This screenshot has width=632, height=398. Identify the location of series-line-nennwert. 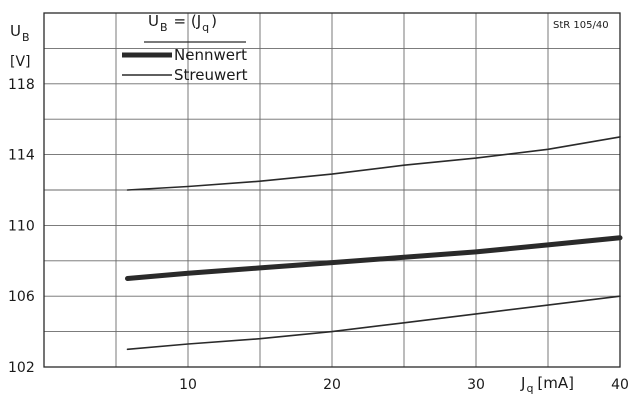
(374, 258).